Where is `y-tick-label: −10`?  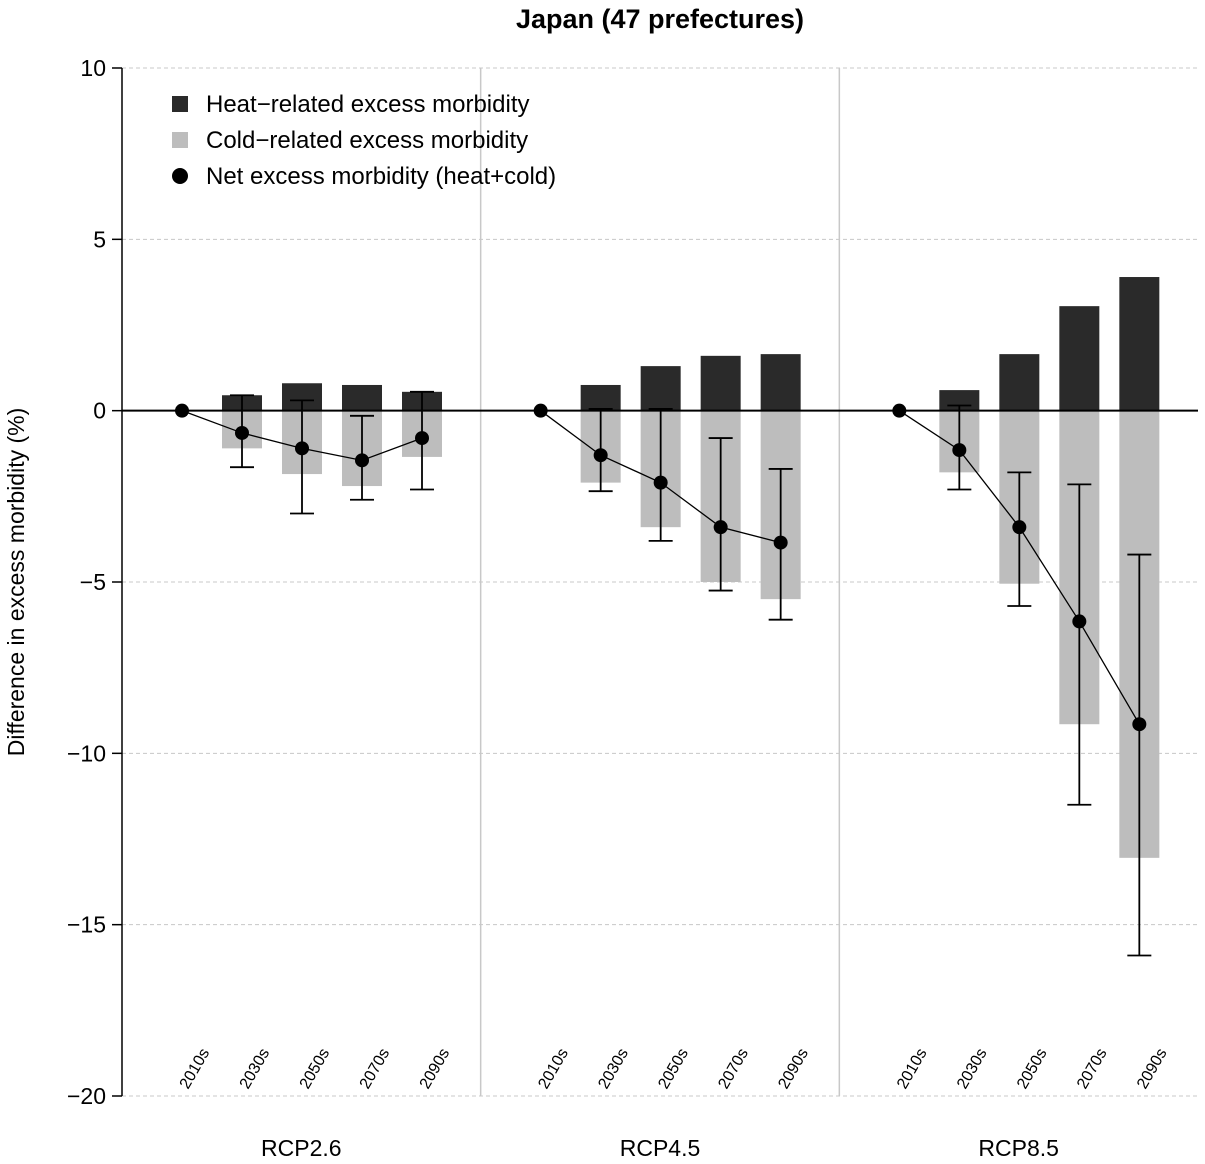 y-tick-label: −10 is located at coordinates (86, 753).